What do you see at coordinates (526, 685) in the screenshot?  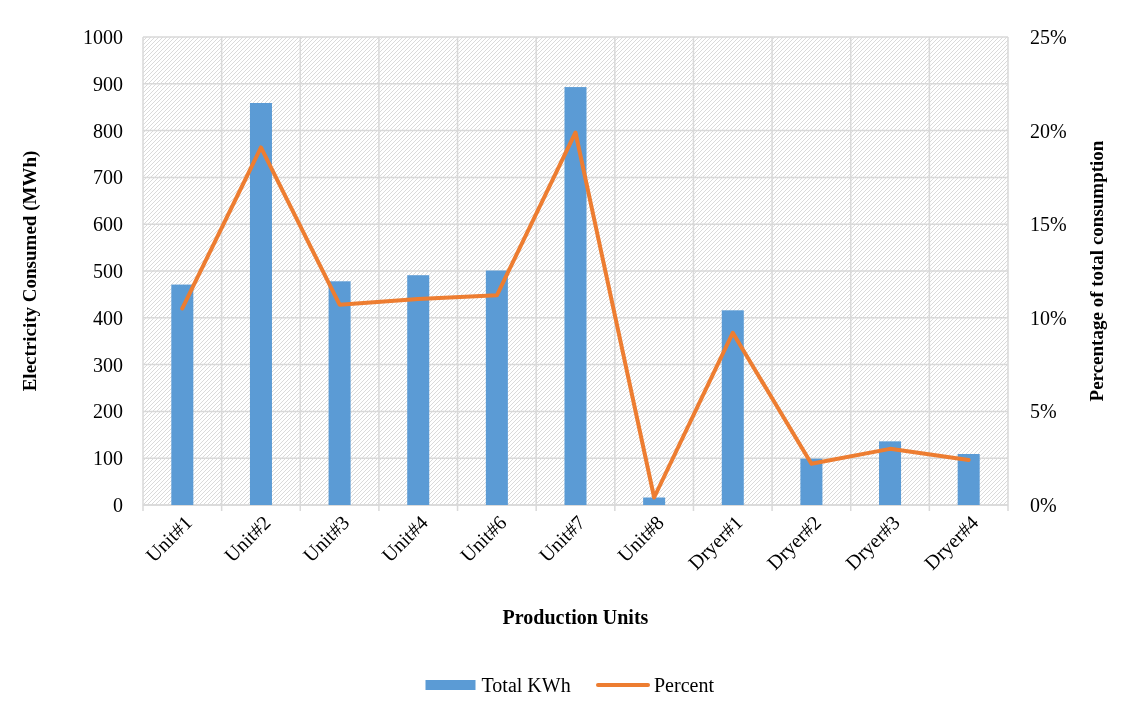 I see `legend-label: Total KWh` at bounding box center [526, 685].